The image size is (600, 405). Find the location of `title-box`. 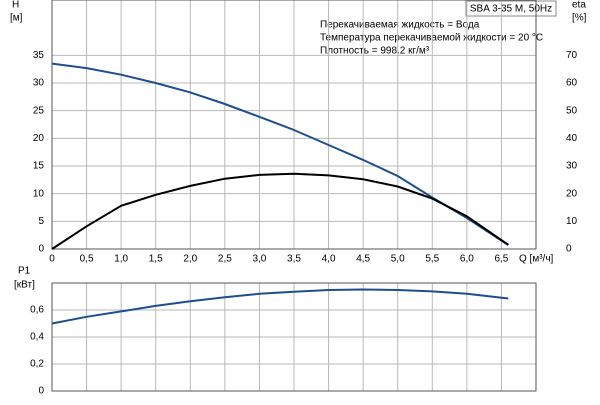

title-box is located at coordinates (511, 8).